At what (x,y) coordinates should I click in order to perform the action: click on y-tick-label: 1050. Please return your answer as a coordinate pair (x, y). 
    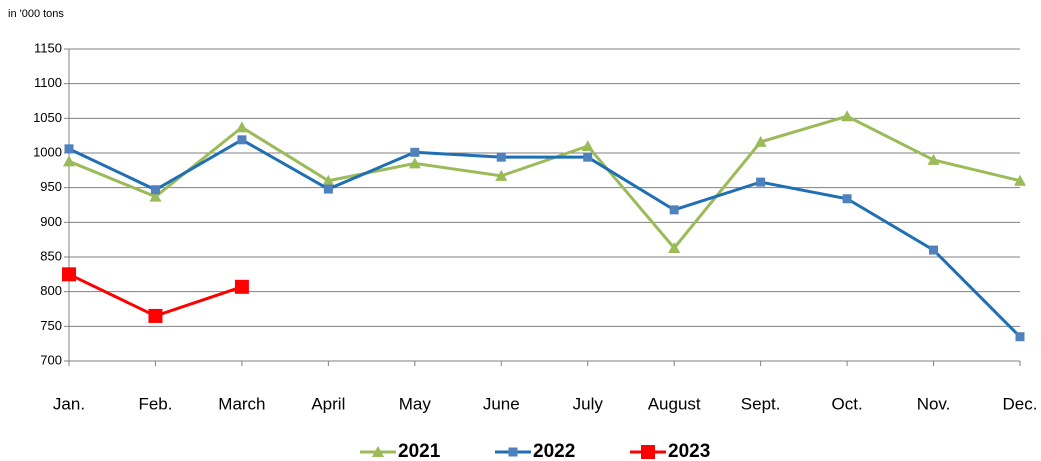
    Looking at the image, I should click on (47, 117).